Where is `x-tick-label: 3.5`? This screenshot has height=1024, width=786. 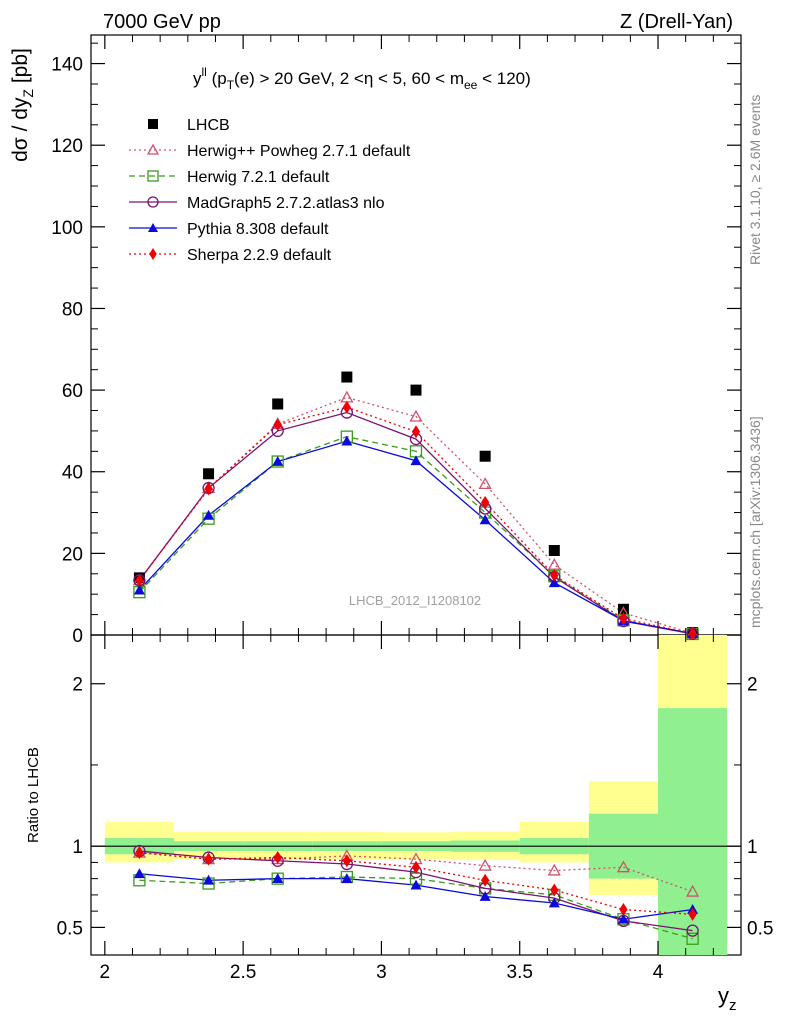 x-tick-label: 3.5 is located at coordinates (520, 972).